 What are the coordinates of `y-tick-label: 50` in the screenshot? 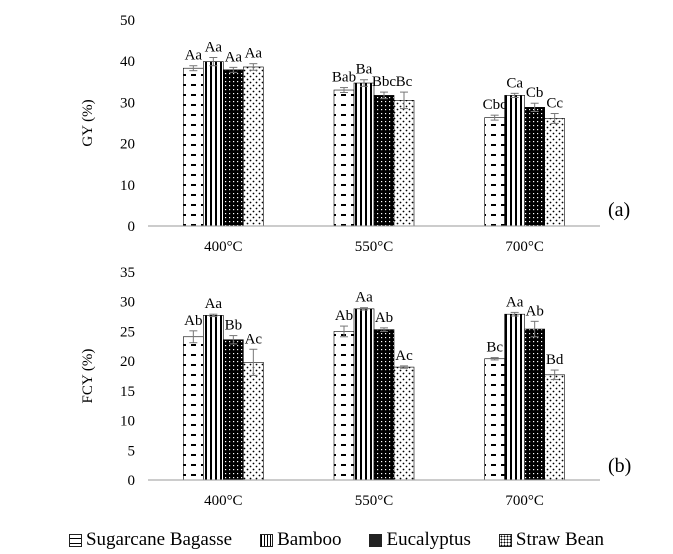 It's located at (127, 21).